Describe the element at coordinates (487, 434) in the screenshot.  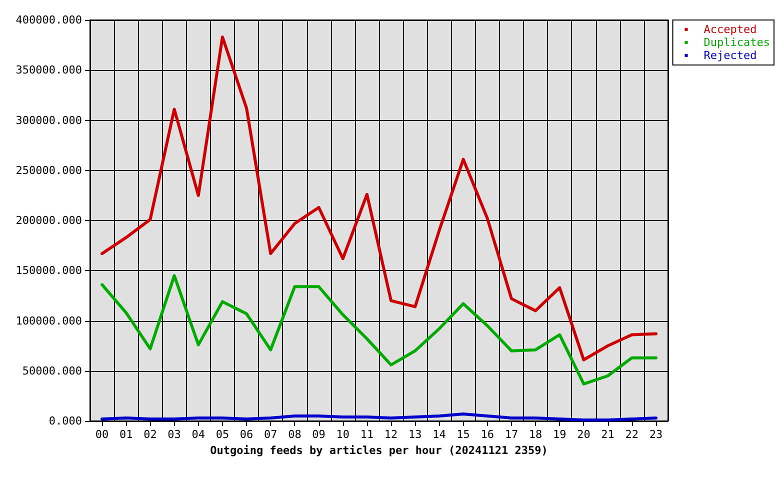
I see `x-tick-label: 16` at that location.